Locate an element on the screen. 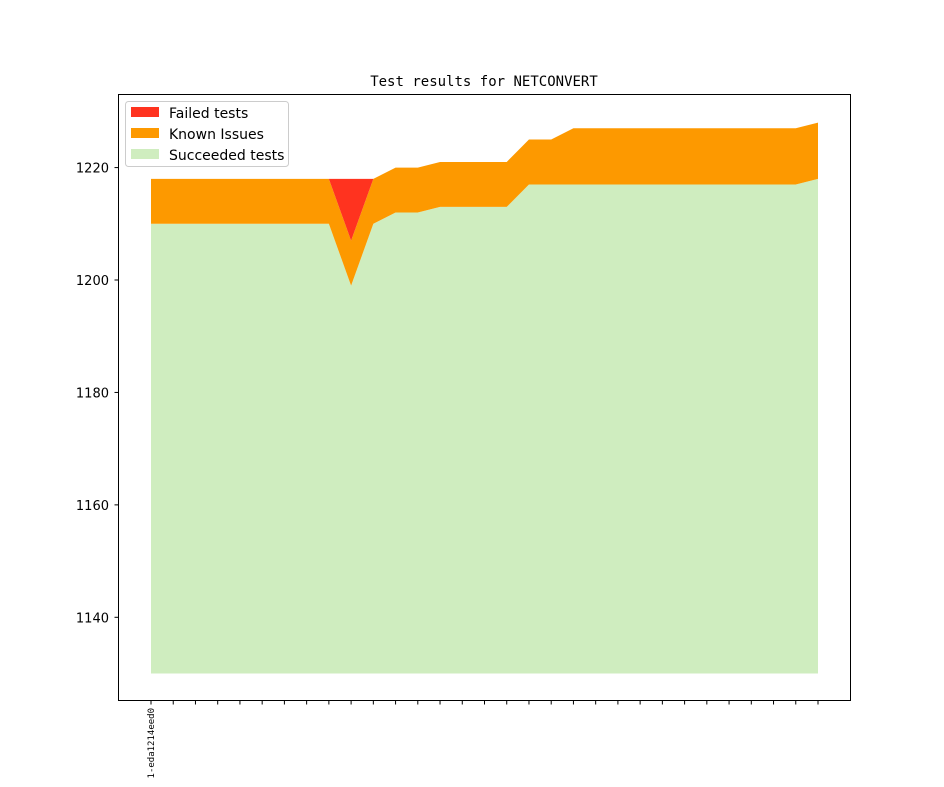  legend-label-known: Known Issues is located at coordinates (216, 135).